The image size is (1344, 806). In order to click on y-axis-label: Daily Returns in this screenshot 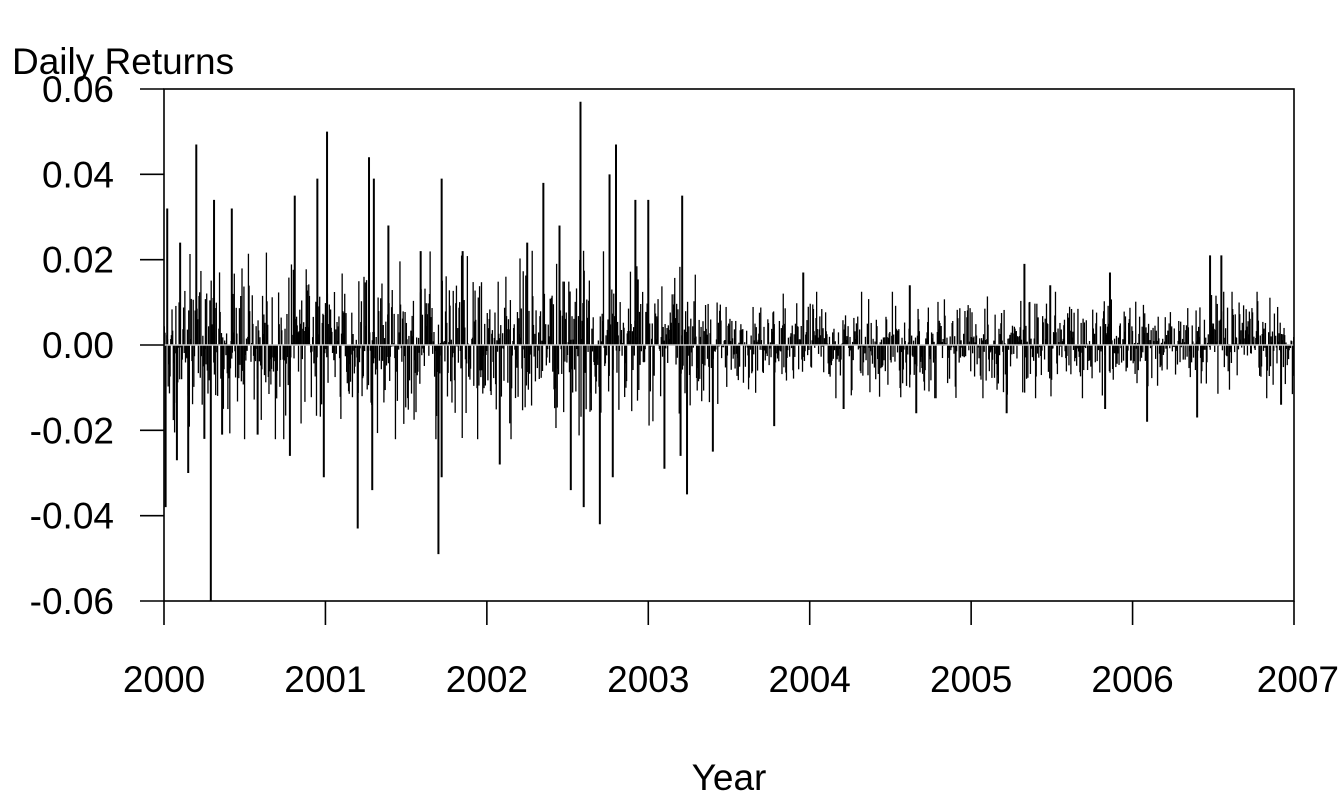, I will do `click(123, 61)`.